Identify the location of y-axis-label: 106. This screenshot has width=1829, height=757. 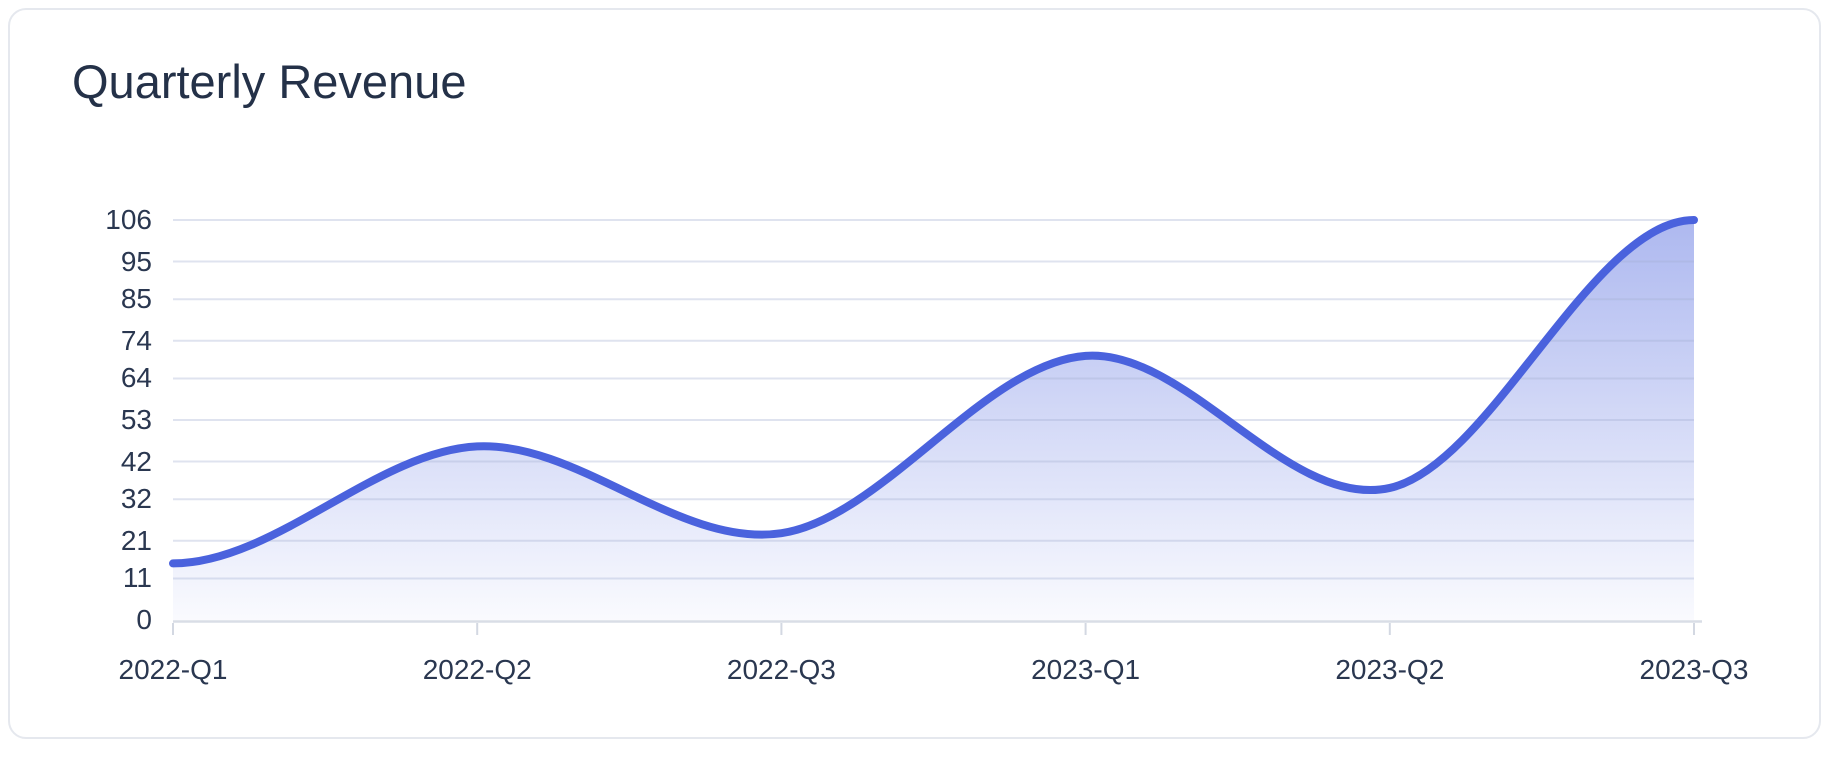
(128, 219).